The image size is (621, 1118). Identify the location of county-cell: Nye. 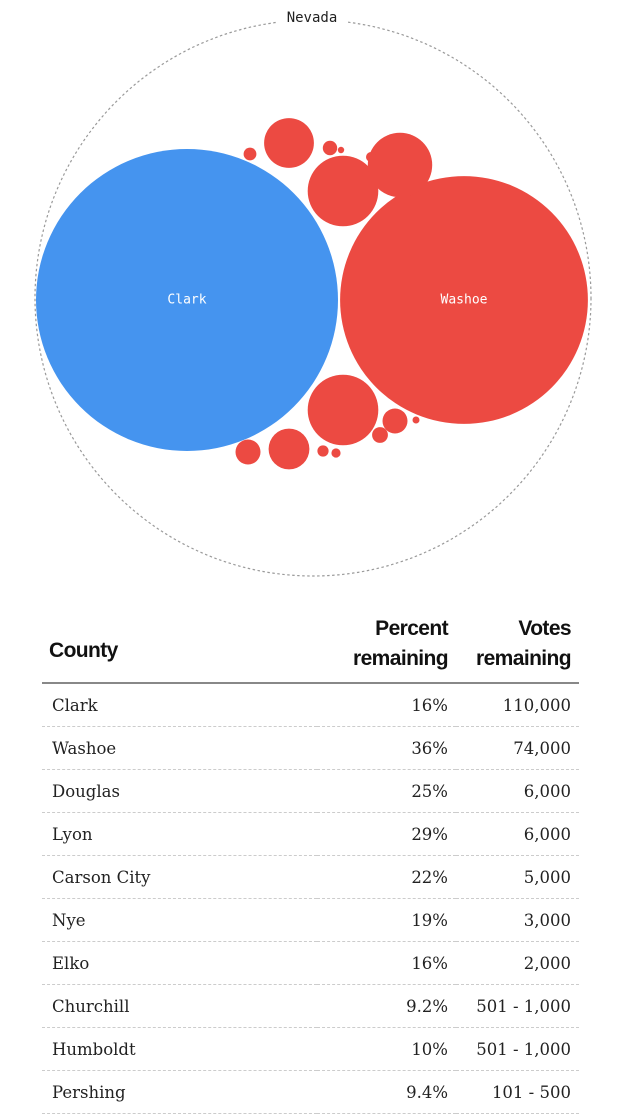
(179, 920).